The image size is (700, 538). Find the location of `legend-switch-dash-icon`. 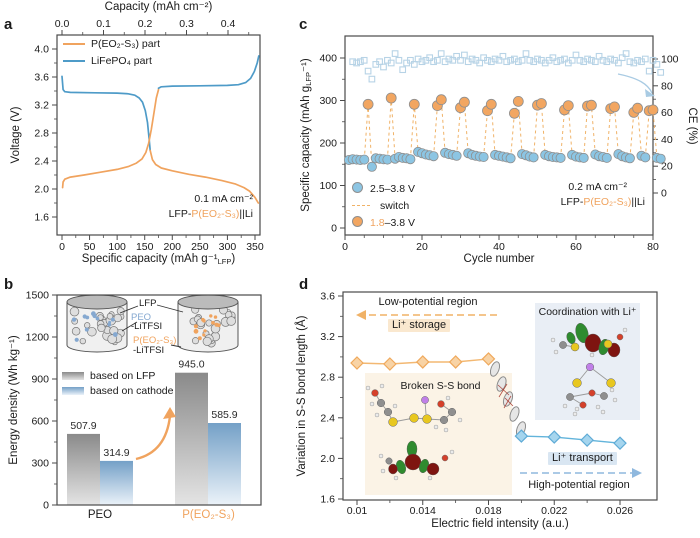

legend-switch-dash-icon is located at coordinates (361, 206).